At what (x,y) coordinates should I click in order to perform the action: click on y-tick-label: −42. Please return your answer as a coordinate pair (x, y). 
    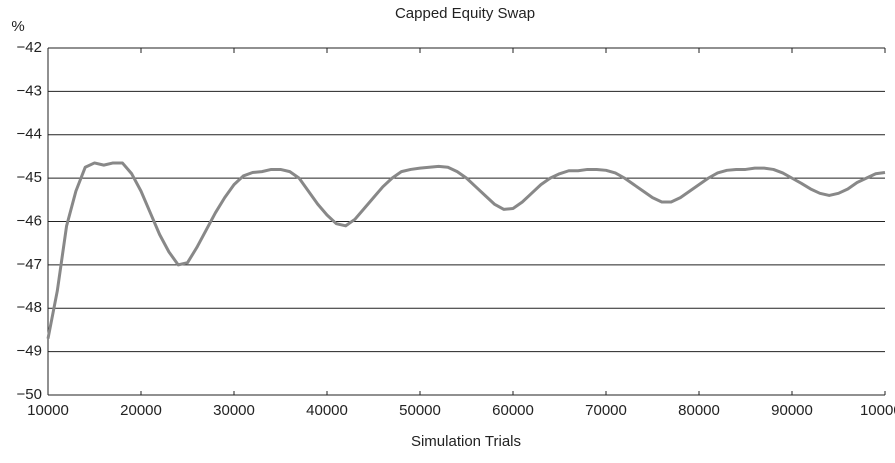
    Looking at the image, I should click on (29, 47).